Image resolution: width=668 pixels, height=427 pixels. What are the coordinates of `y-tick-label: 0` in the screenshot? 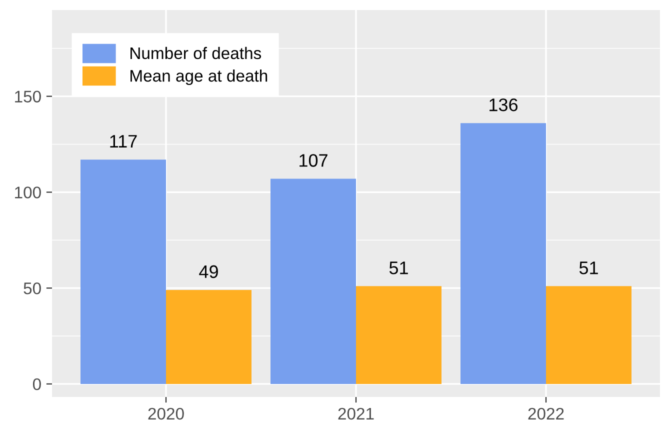 It's located at (36, 384).